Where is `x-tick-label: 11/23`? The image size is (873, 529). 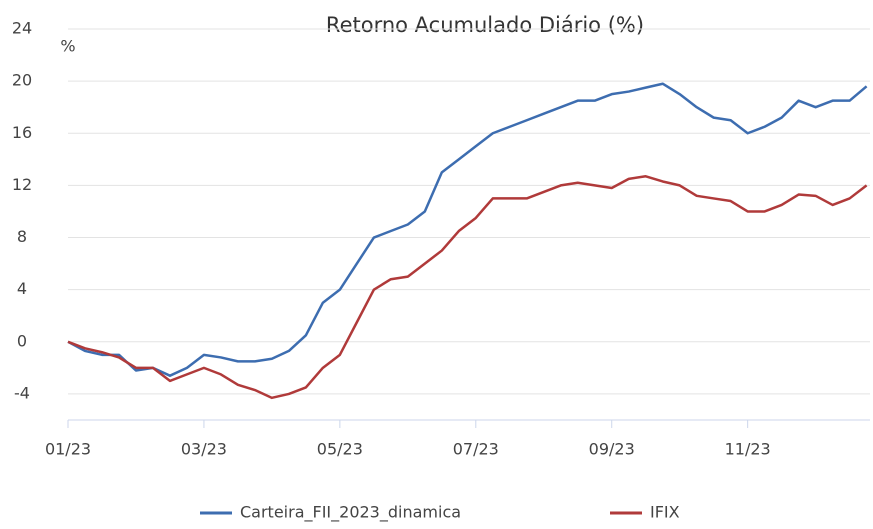
x-tick-label: 11/23 is located at coordinates (748, 449).